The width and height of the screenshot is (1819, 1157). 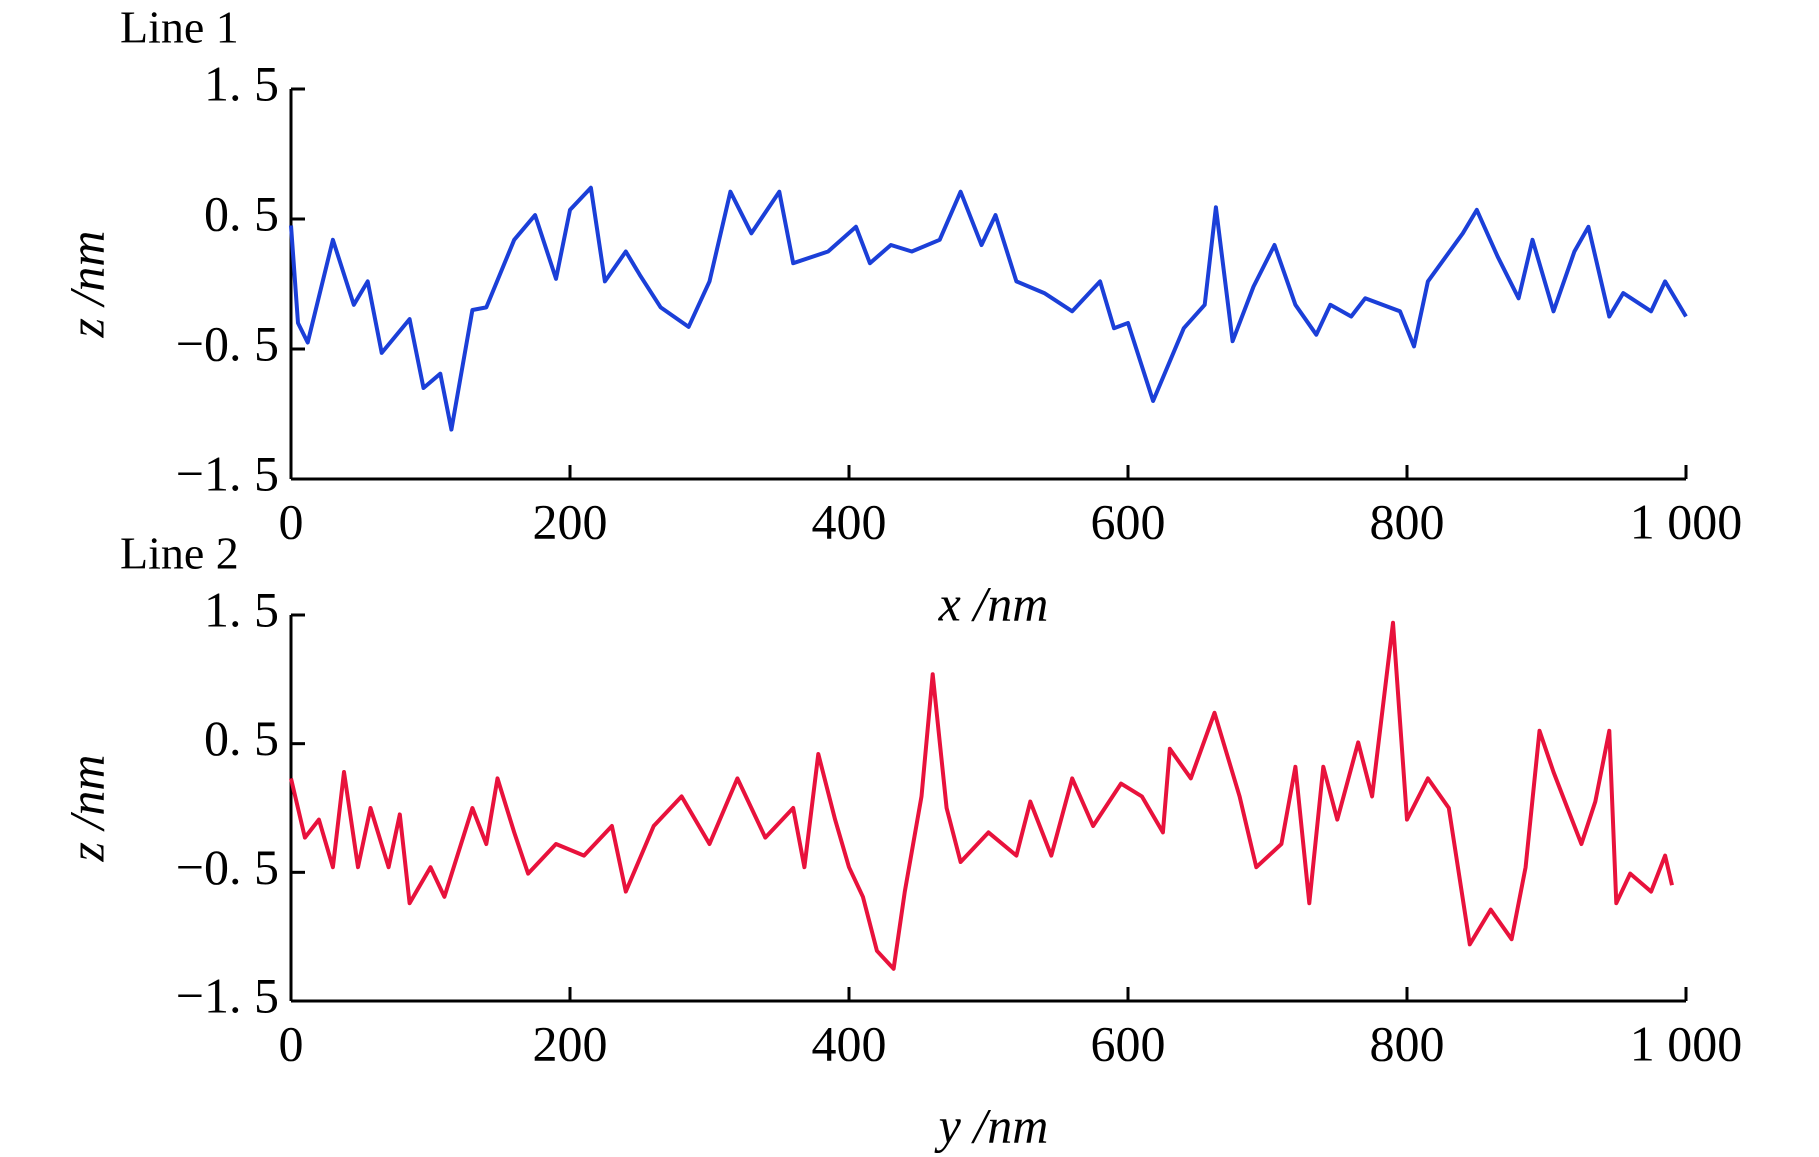 What do you see at coordinates (179, 27) in the screenshot?
I see `chart-title: Line 1` at bounding box center [179, 27].